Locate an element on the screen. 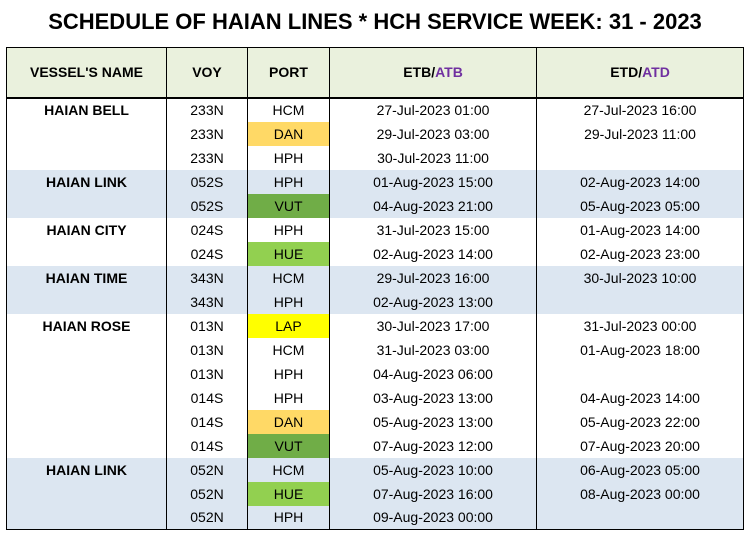 This screenshot has height=533, width=750. etb-cell: 31-Jul-2023 03:00 is located at coordinates (433, 349).